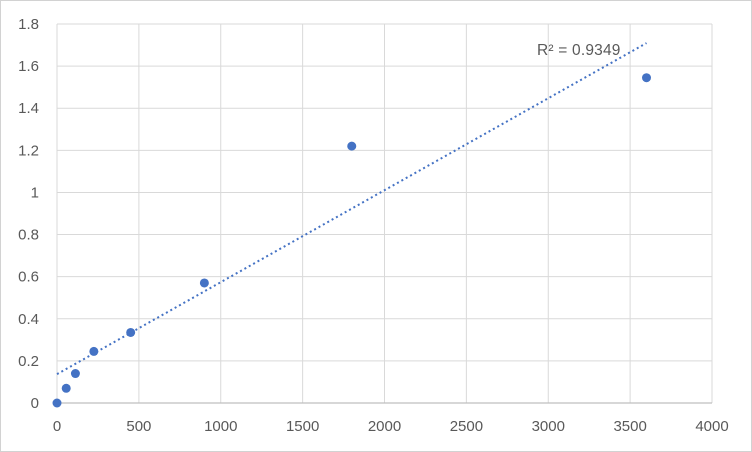  I want to click on x-tick-label: 3000, so click(548, 426).